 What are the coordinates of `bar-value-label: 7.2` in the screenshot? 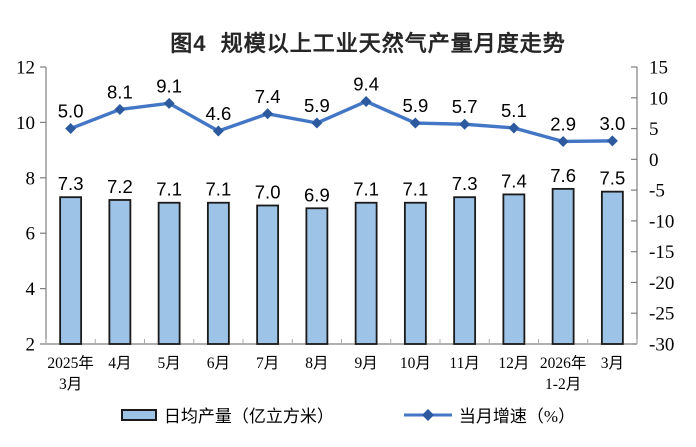 It's located at (120, 186).